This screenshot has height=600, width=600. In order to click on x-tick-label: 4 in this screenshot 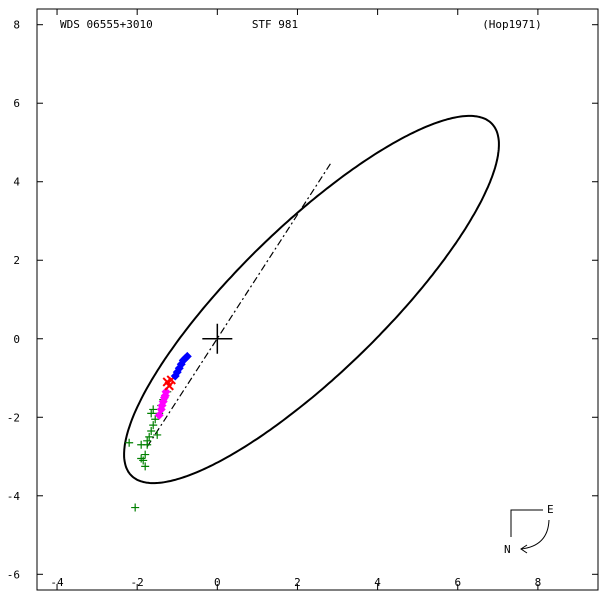, I will do `click(377, 582)`.